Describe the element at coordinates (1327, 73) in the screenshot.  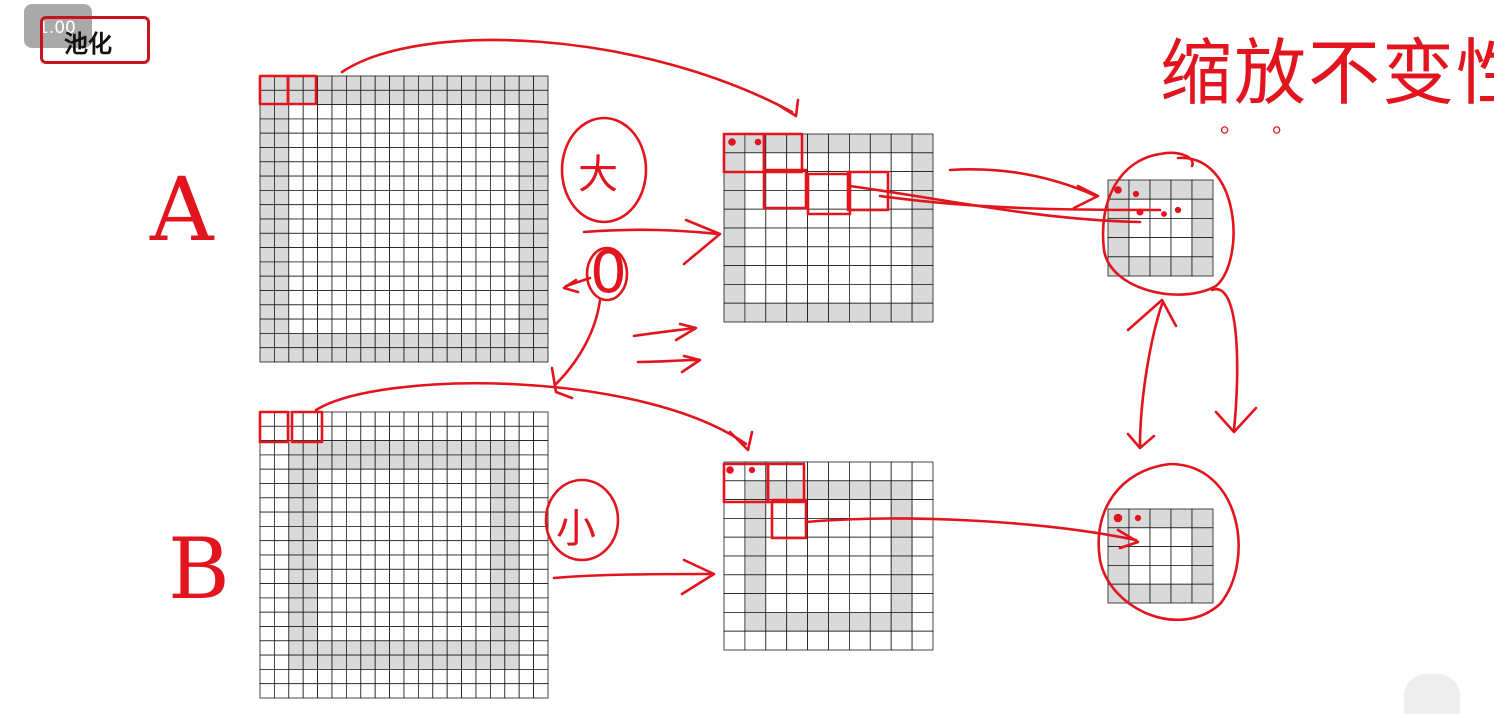
I see `label-scale-invariance: 缩放不变性` at that location.